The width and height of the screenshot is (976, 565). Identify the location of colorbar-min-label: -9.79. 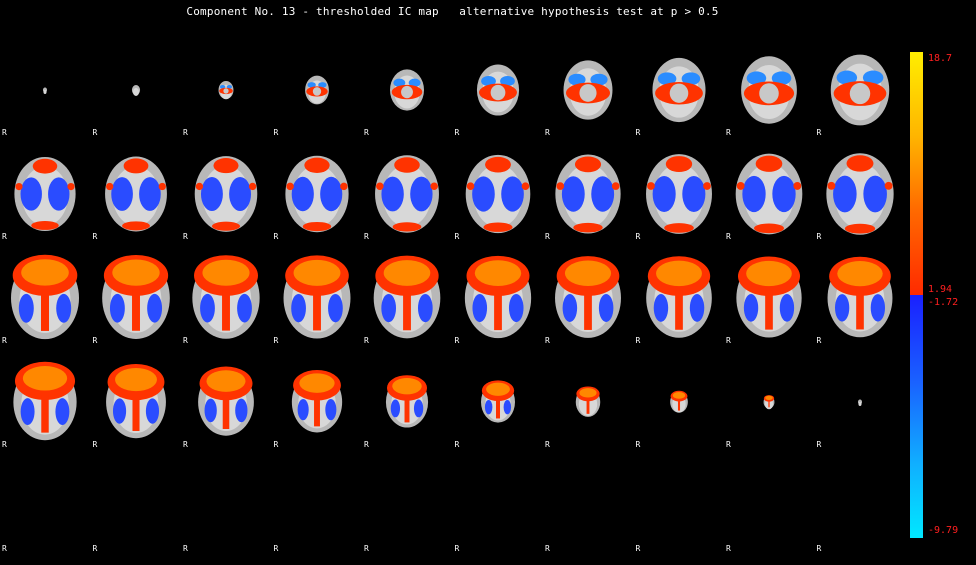
(943, 530).